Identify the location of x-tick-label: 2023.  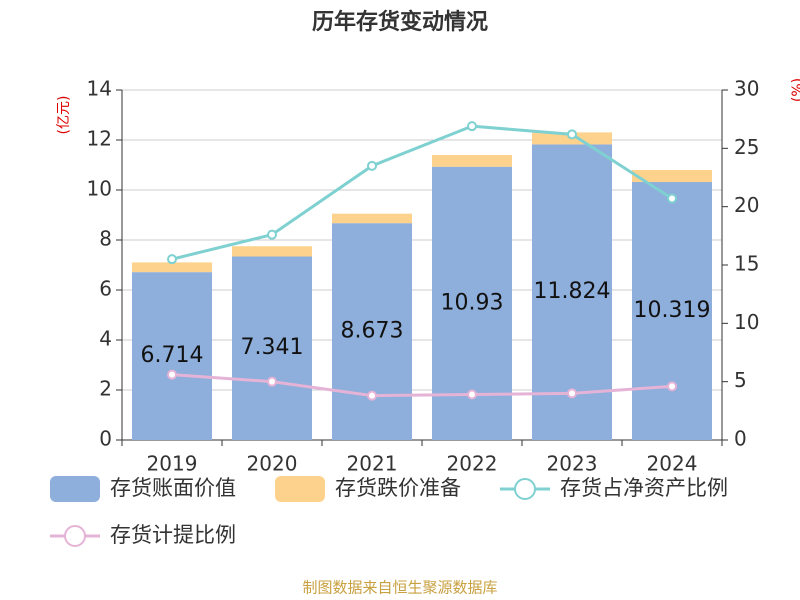
(572, 464).